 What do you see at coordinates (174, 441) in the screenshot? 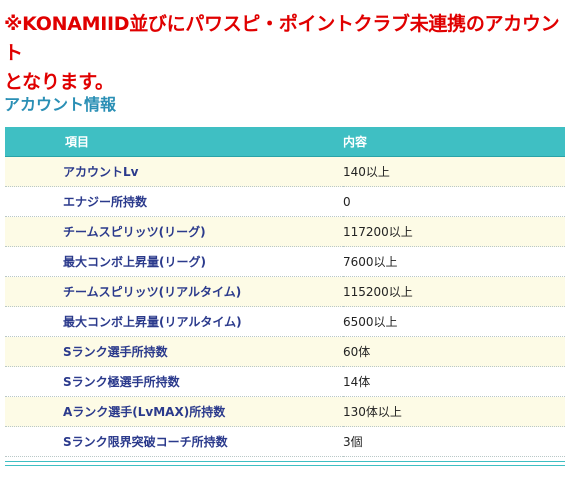
I see `row-item: Sランク限界突破コーチ所持数` at bounding box center [174, 441].